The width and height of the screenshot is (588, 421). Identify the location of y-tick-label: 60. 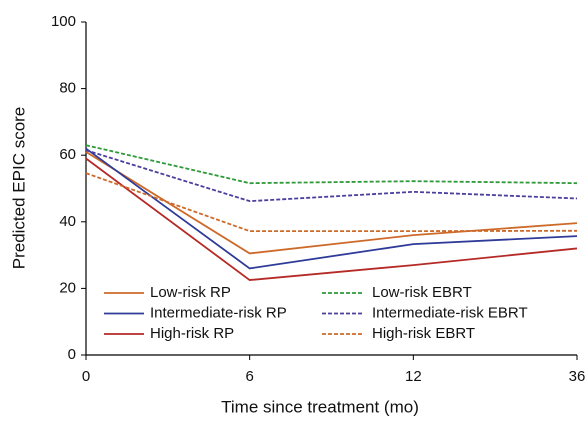
(67, 154).